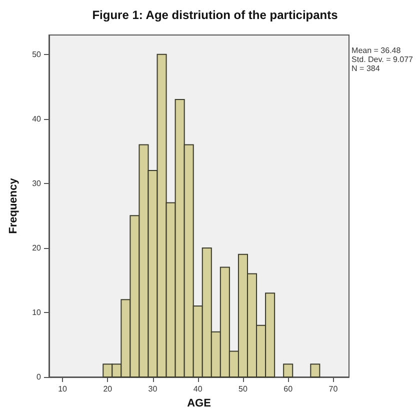  What do you see at coordinates (14, 205) in the screenshot?
I see `y-axis-title: Frequency` at bounding box center [14, 205].